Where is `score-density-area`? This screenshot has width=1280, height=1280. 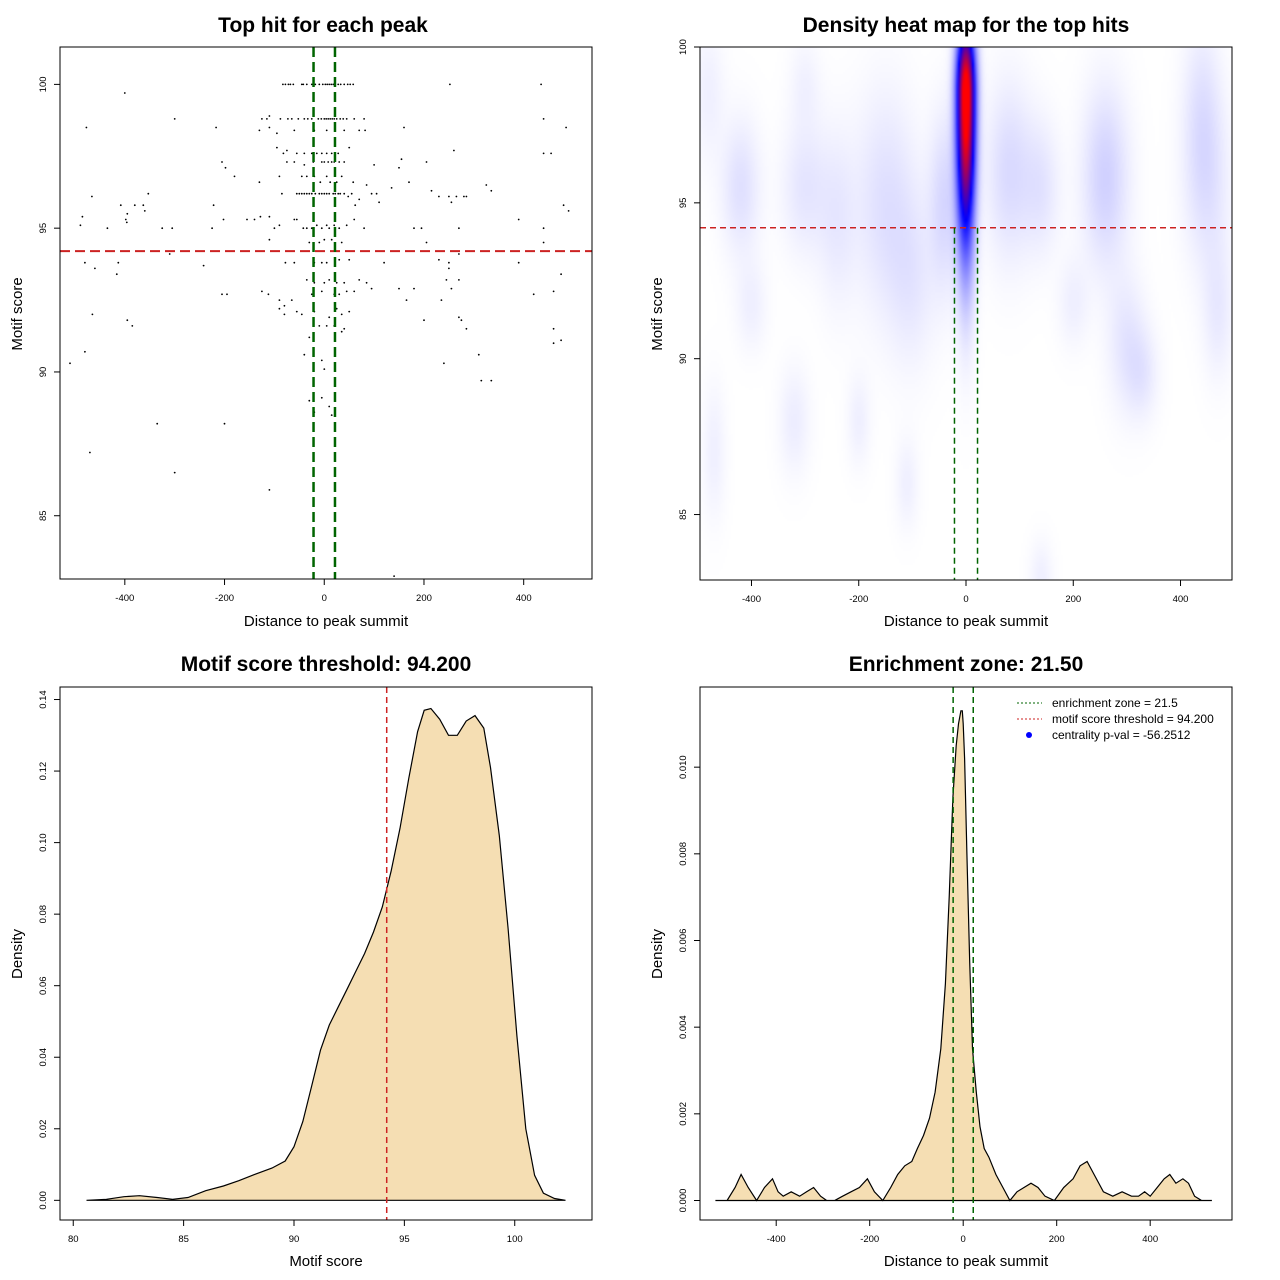 score-density-area is located at coordinates (326, 954).